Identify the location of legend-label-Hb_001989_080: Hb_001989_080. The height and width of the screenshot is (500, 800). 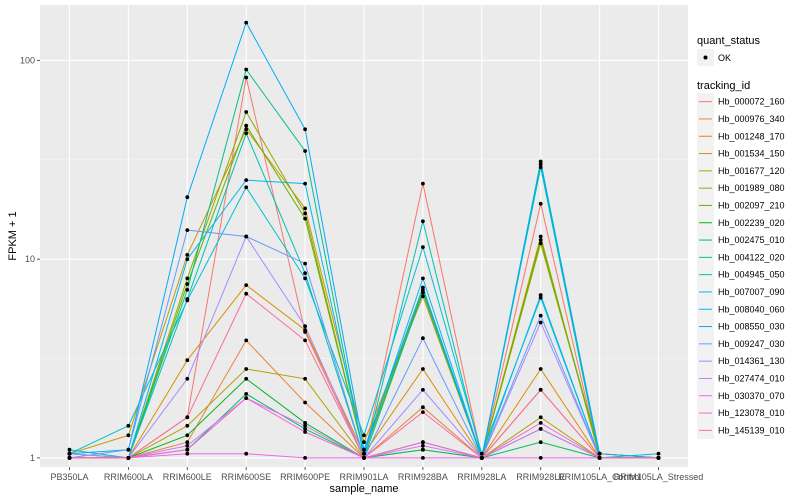
(751, 188).